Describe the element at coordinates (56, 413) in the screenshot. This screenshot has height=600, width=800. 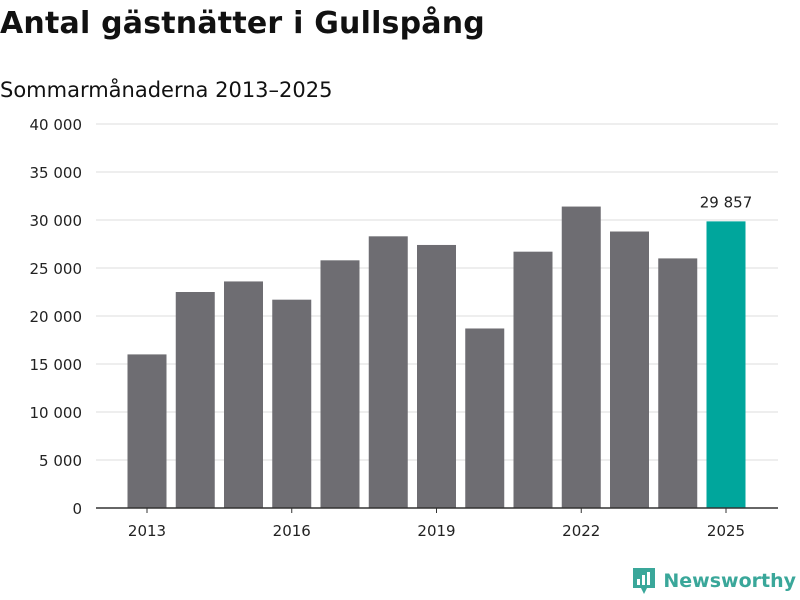
I see `y-tick-label: 10 000` at that location.